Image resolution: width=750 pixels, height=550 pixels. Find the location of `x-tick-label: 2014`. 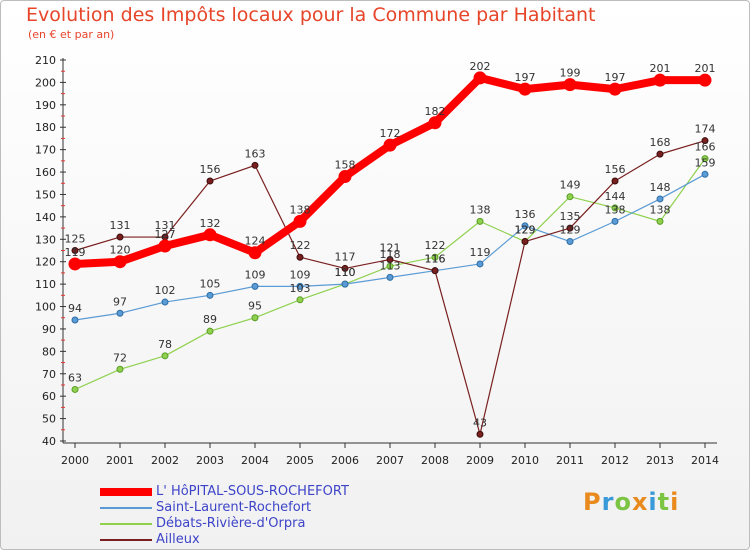

x-tick-label: 2014 is located at coordinates (705, 460).